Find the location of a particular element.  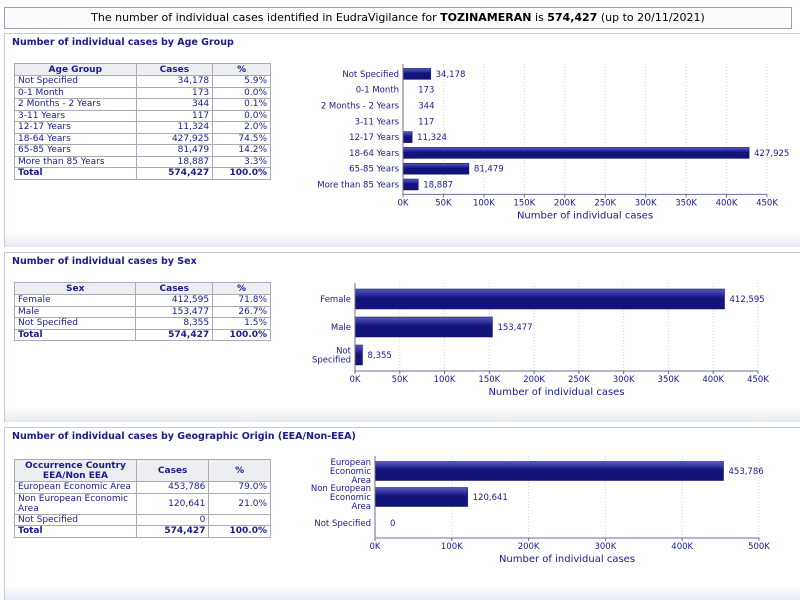

category-label: 12-17 Years is located at coordinates (374, 138).